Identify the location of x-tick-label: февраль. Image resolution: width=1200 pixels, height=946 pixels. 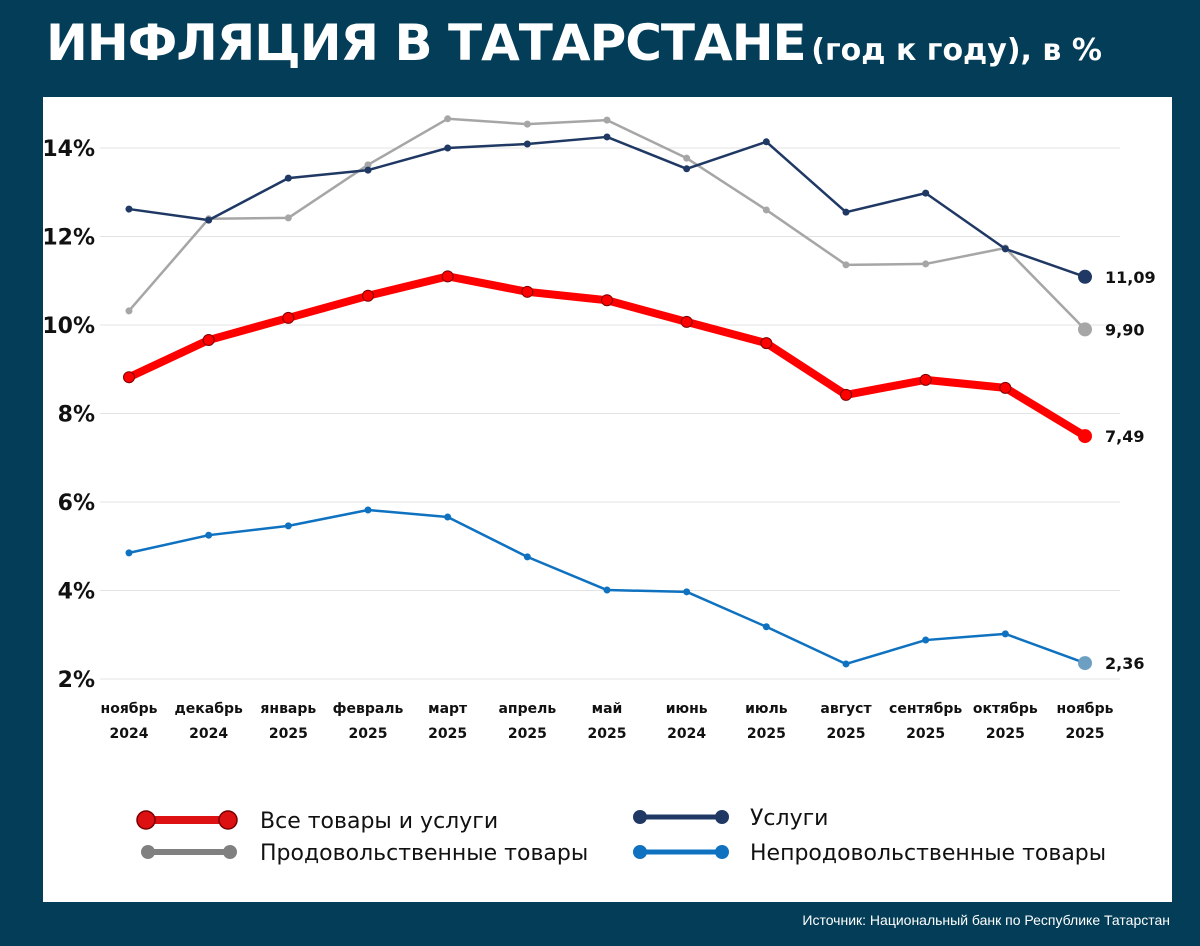
(368, 709).